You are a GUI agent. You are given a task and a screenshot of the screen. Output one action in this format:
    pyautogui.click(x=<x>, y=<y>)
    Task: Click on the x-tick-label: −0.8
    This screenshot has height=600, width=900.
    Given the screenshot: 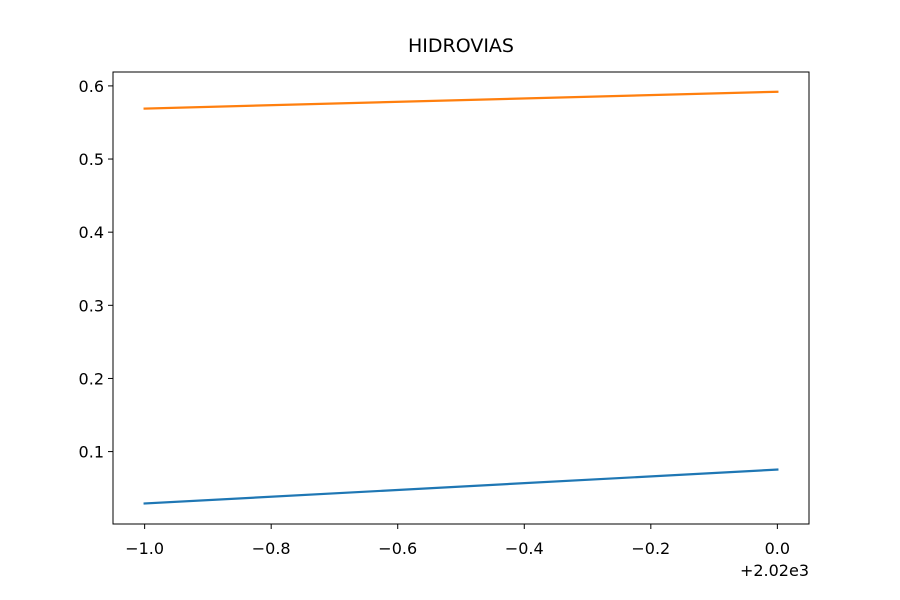 What is the action you would take?
    pyautogui.click(x=271, y=548)
    